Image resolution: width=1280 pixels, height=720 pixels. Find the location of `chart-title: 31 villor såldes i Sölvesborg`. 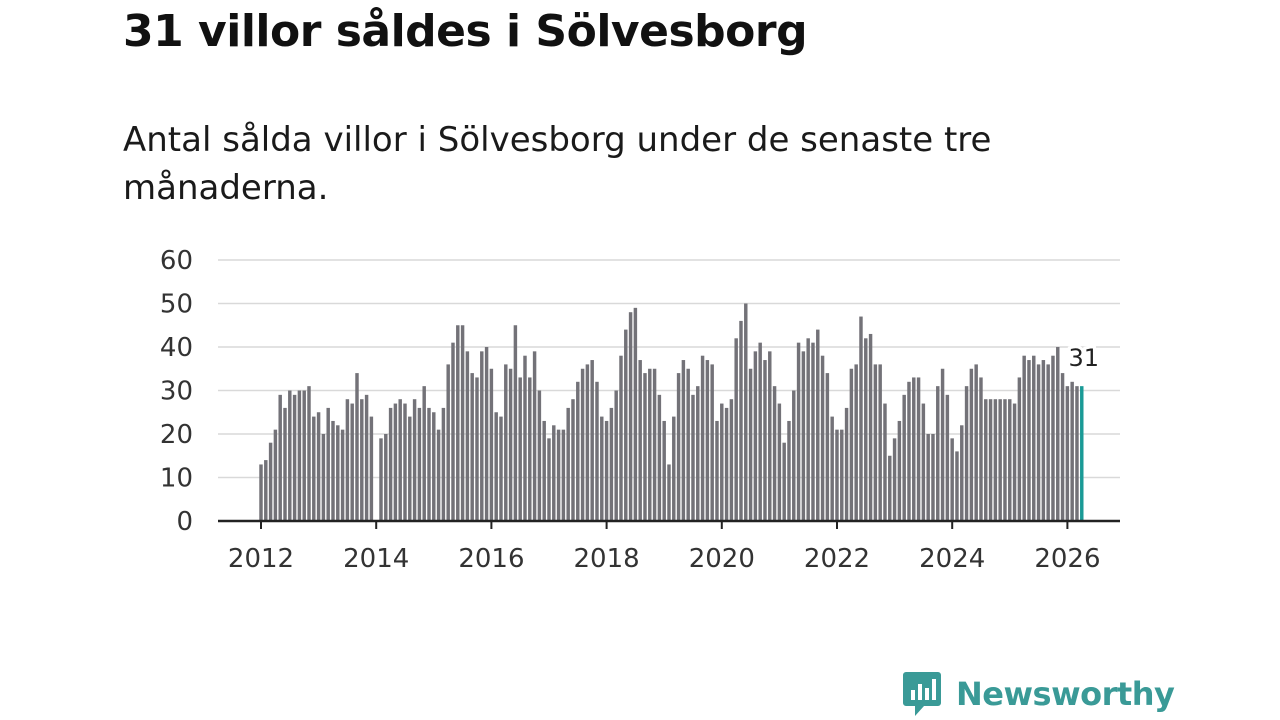

chart-title: 31 villor såldes i Sölvesborg is located at coordinates (465, 31).